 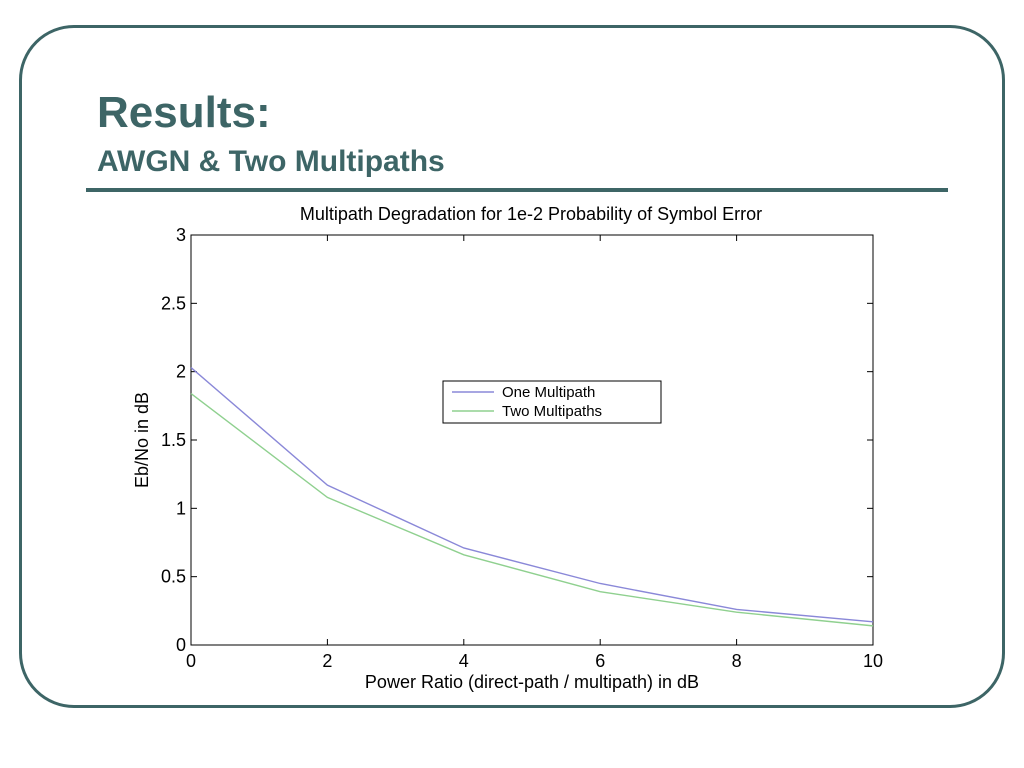 I want to click on y-tick-label: 0, so click(x=181, y=645).